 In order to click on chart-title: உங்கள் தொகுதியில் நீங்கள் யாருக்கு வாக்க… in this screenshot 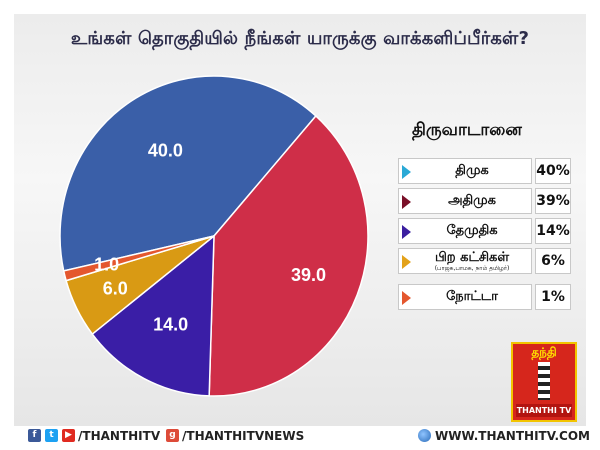, I will do `click(300, 38)`.